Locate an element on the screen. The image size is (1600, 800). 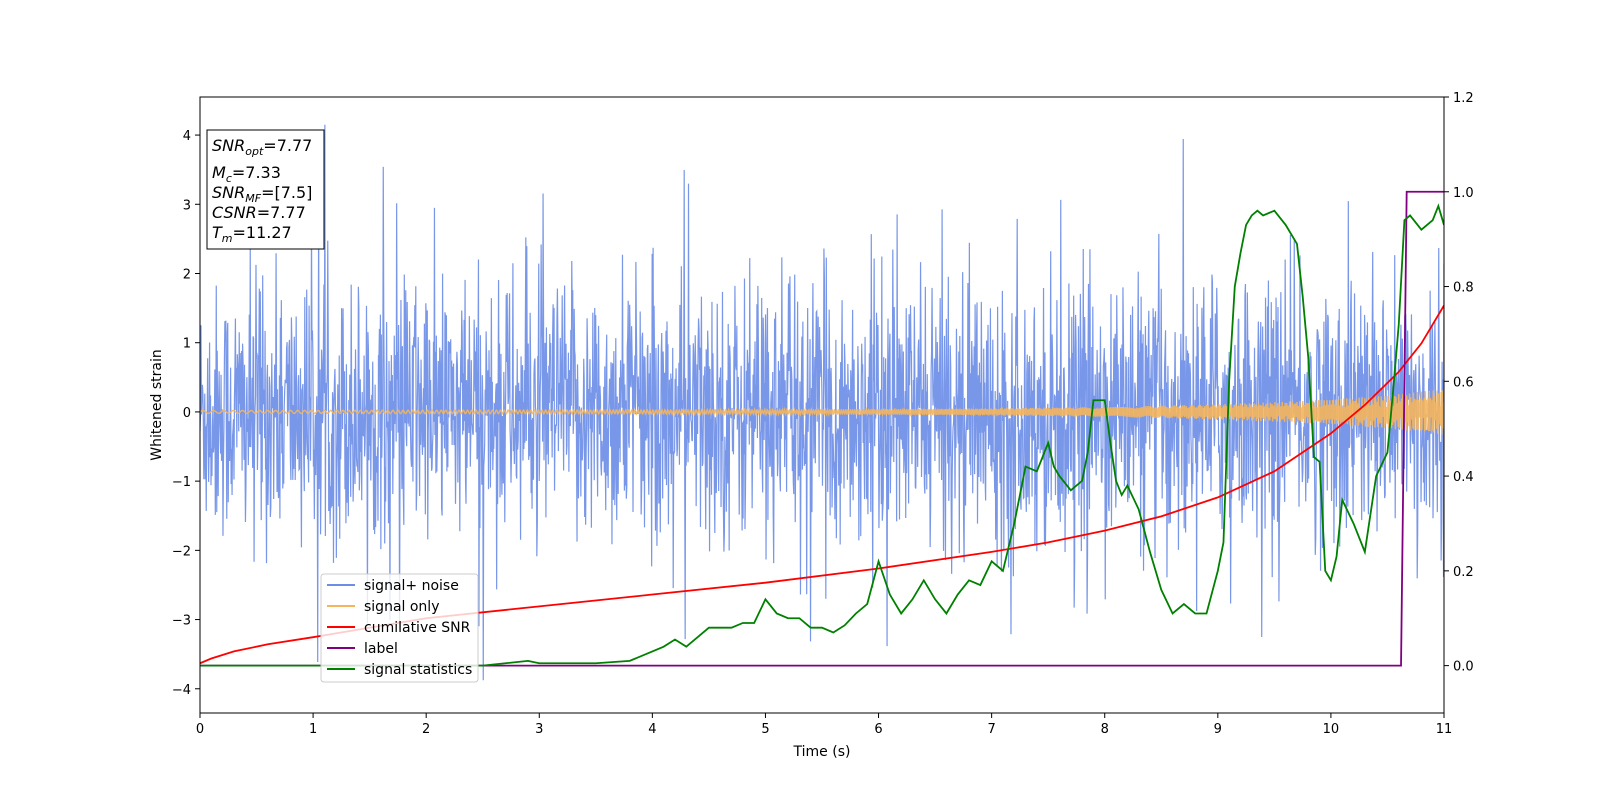
x-tick-label: 4 is located at coordinates (652, 729).